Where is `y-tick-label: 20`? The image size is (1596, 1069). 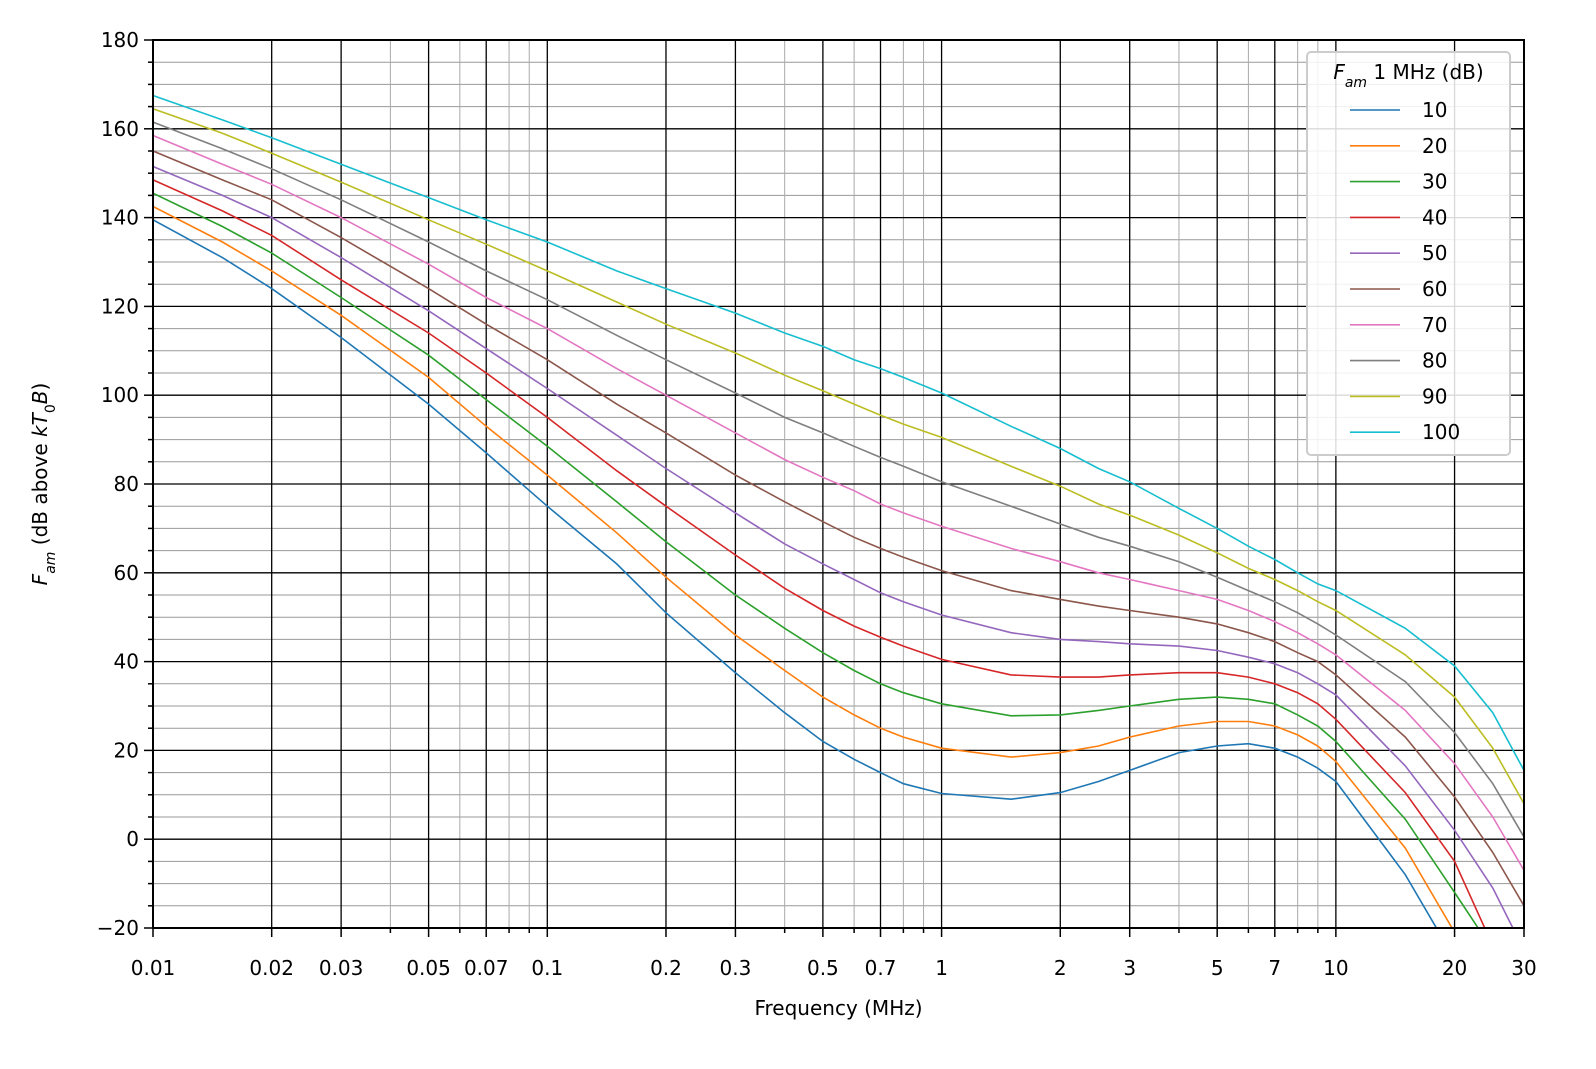 y-tick-label: 20 is located at coordinates (126, 750).